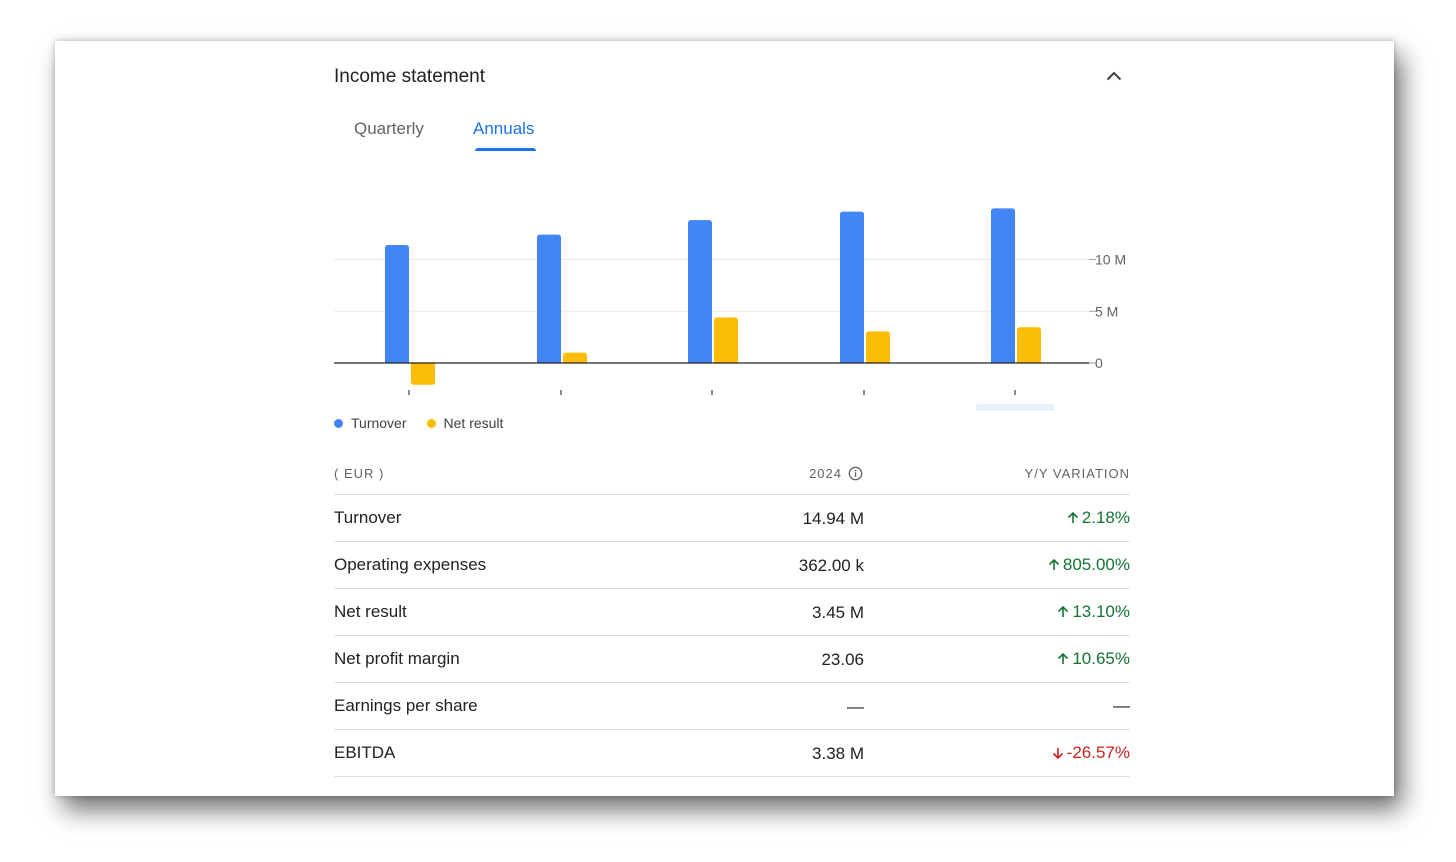 Image resolution: width=1456 pixels, height=862 pixels. Describe the element at coordinates (504, 128) in the screenshot. I see `tab-annuals: Annuals` at that location.